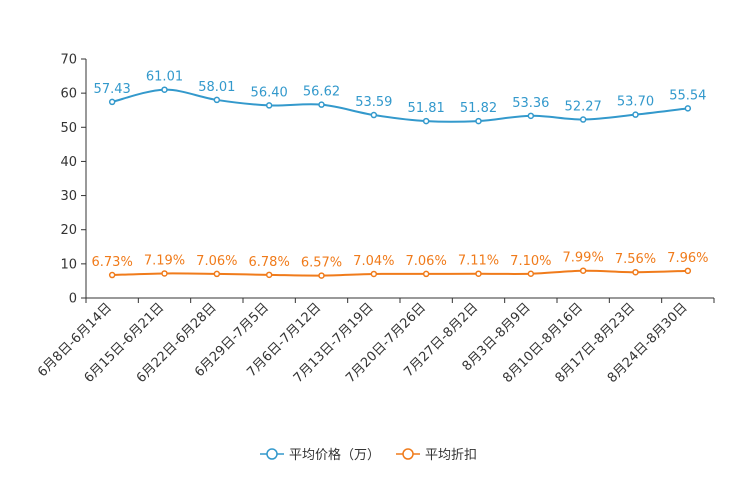 Image resolution: width=744 pixels, height=496 pixels. Describe the element at coordinates (269, 92) in the screenshot. I see `data-label: 56.40` at that location.